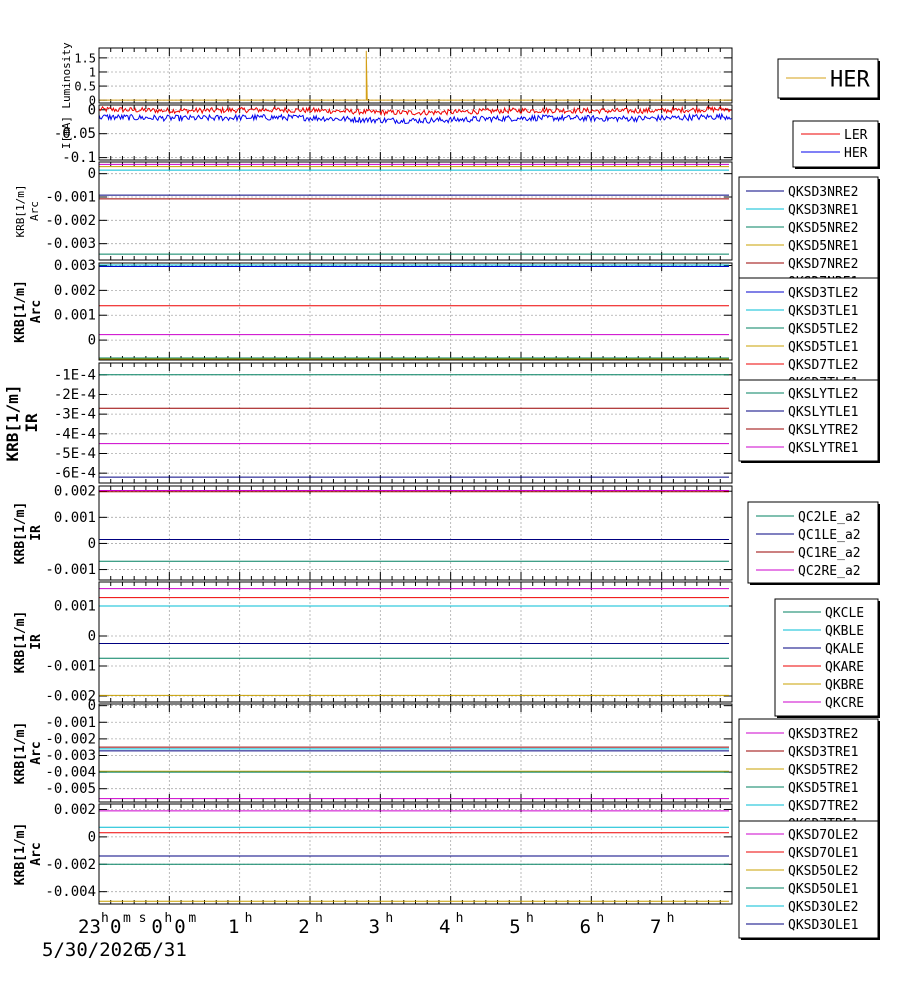 The height and width of the screenshot is (984, 900). Describe the element at coordinates (70, 244) in the screenshot. I see `y-tick-label: -0.003` at that location.